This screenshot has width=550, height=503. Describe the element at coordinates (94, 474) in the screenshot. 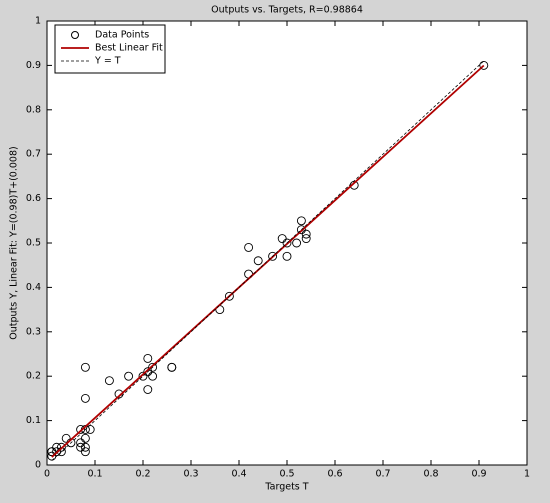

I see `x-tick-label: 0.1` at that location.